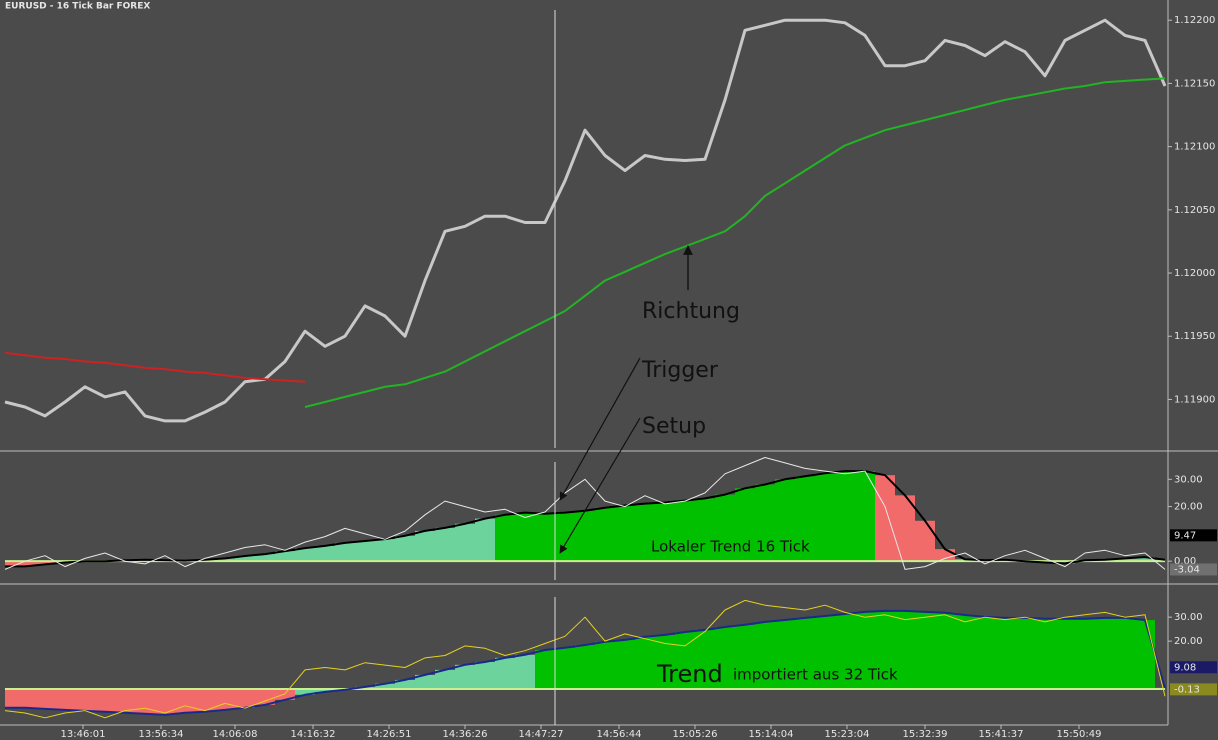  I want to click on annotation: Trend, so click(689, 674).